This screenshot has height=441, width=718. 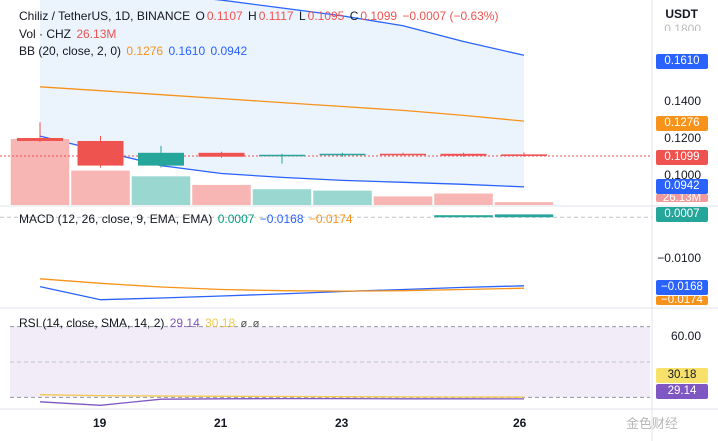 I want to click on rsi-ma-value: 30.18, so click(x=220, y=323).